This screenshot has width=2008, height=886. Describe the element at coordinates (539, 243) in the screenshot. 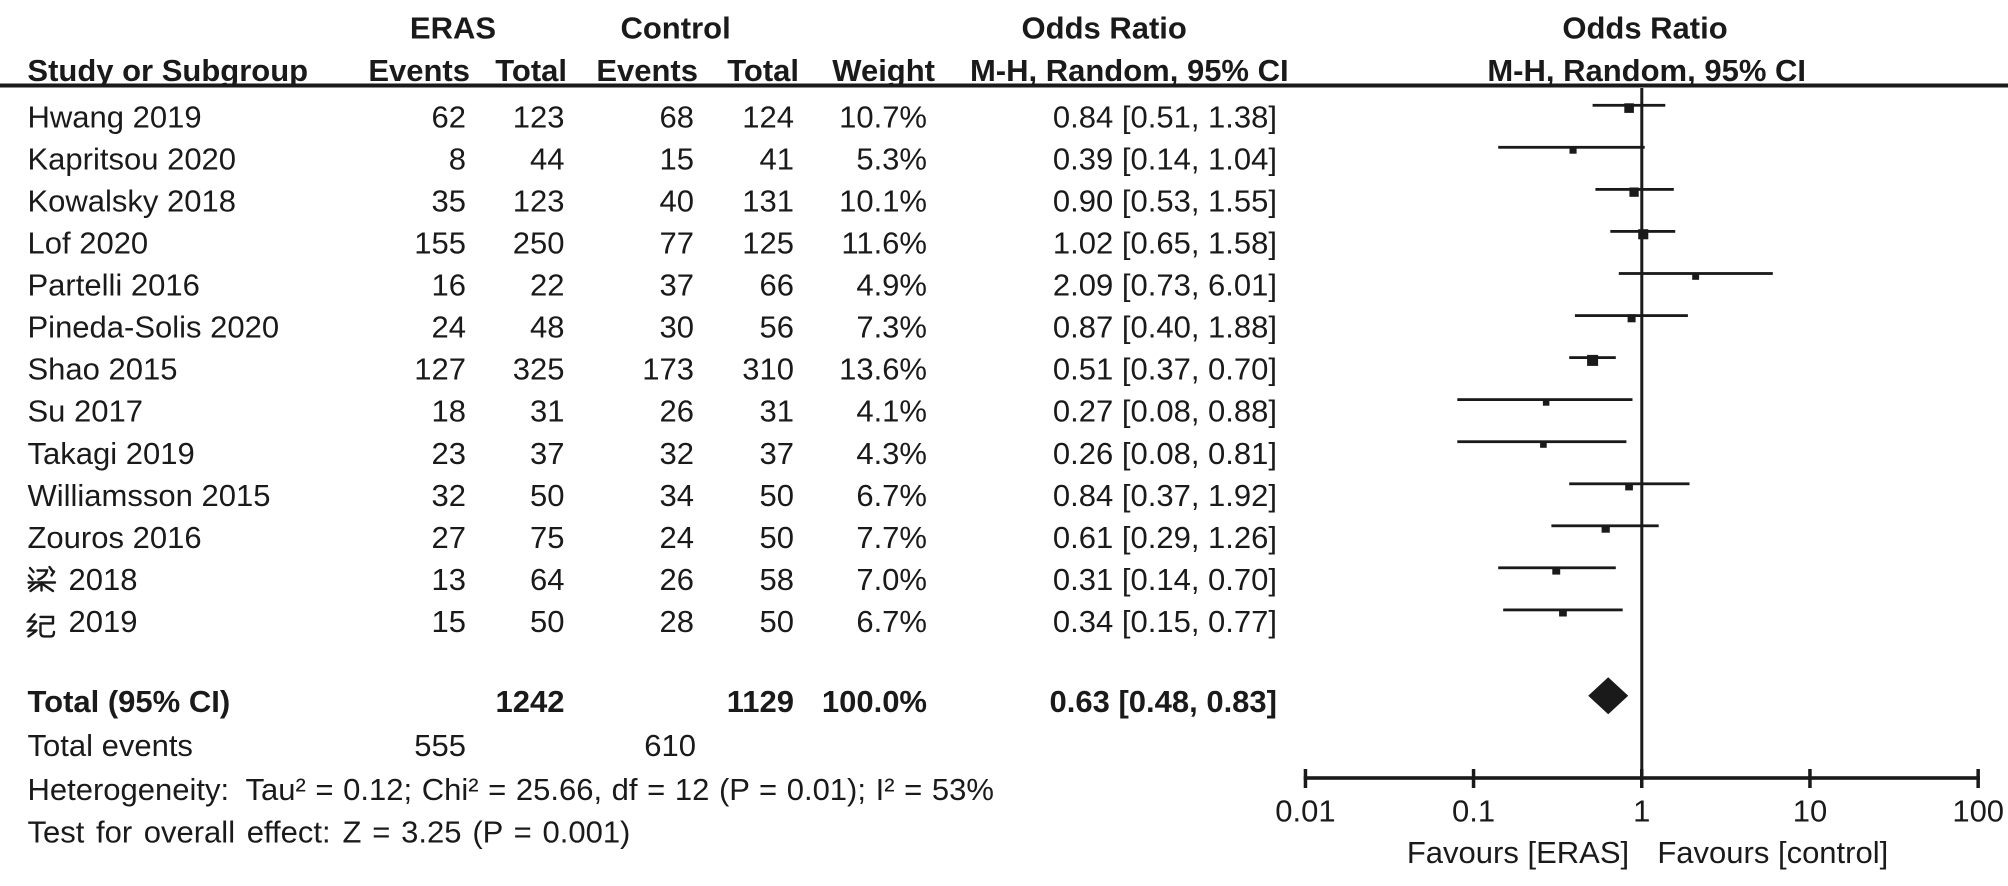

I see `svg-text: 250` at that location.